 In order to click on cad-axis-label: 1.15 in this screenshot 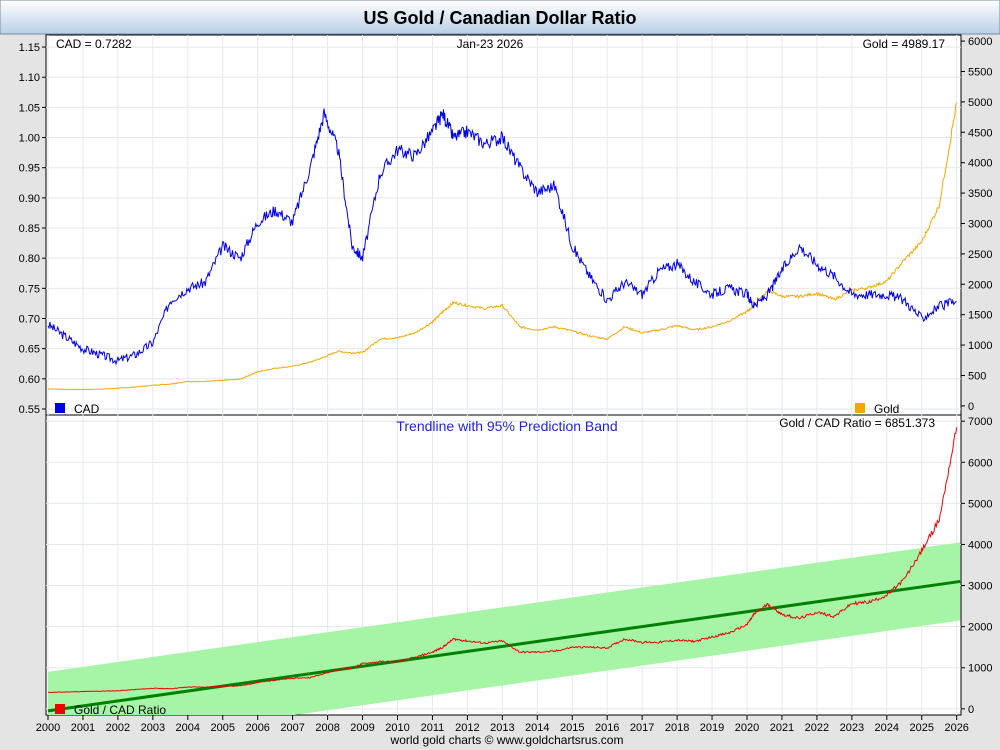, I will do `click(29, 48)`.